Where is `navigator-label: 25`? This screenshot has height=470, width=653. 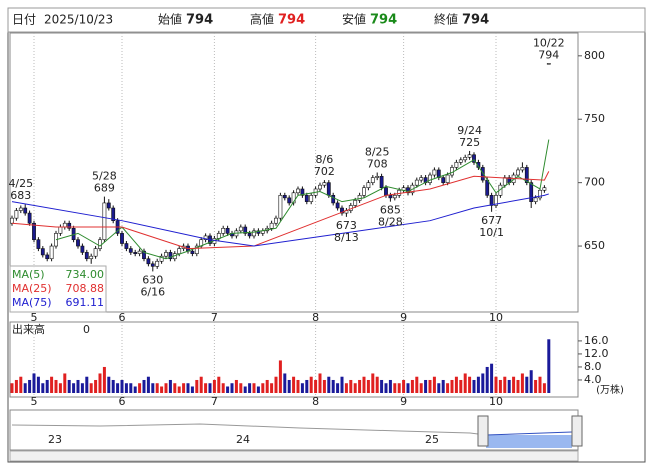 navigator-label: 25 is located at coordinates (432, 439).